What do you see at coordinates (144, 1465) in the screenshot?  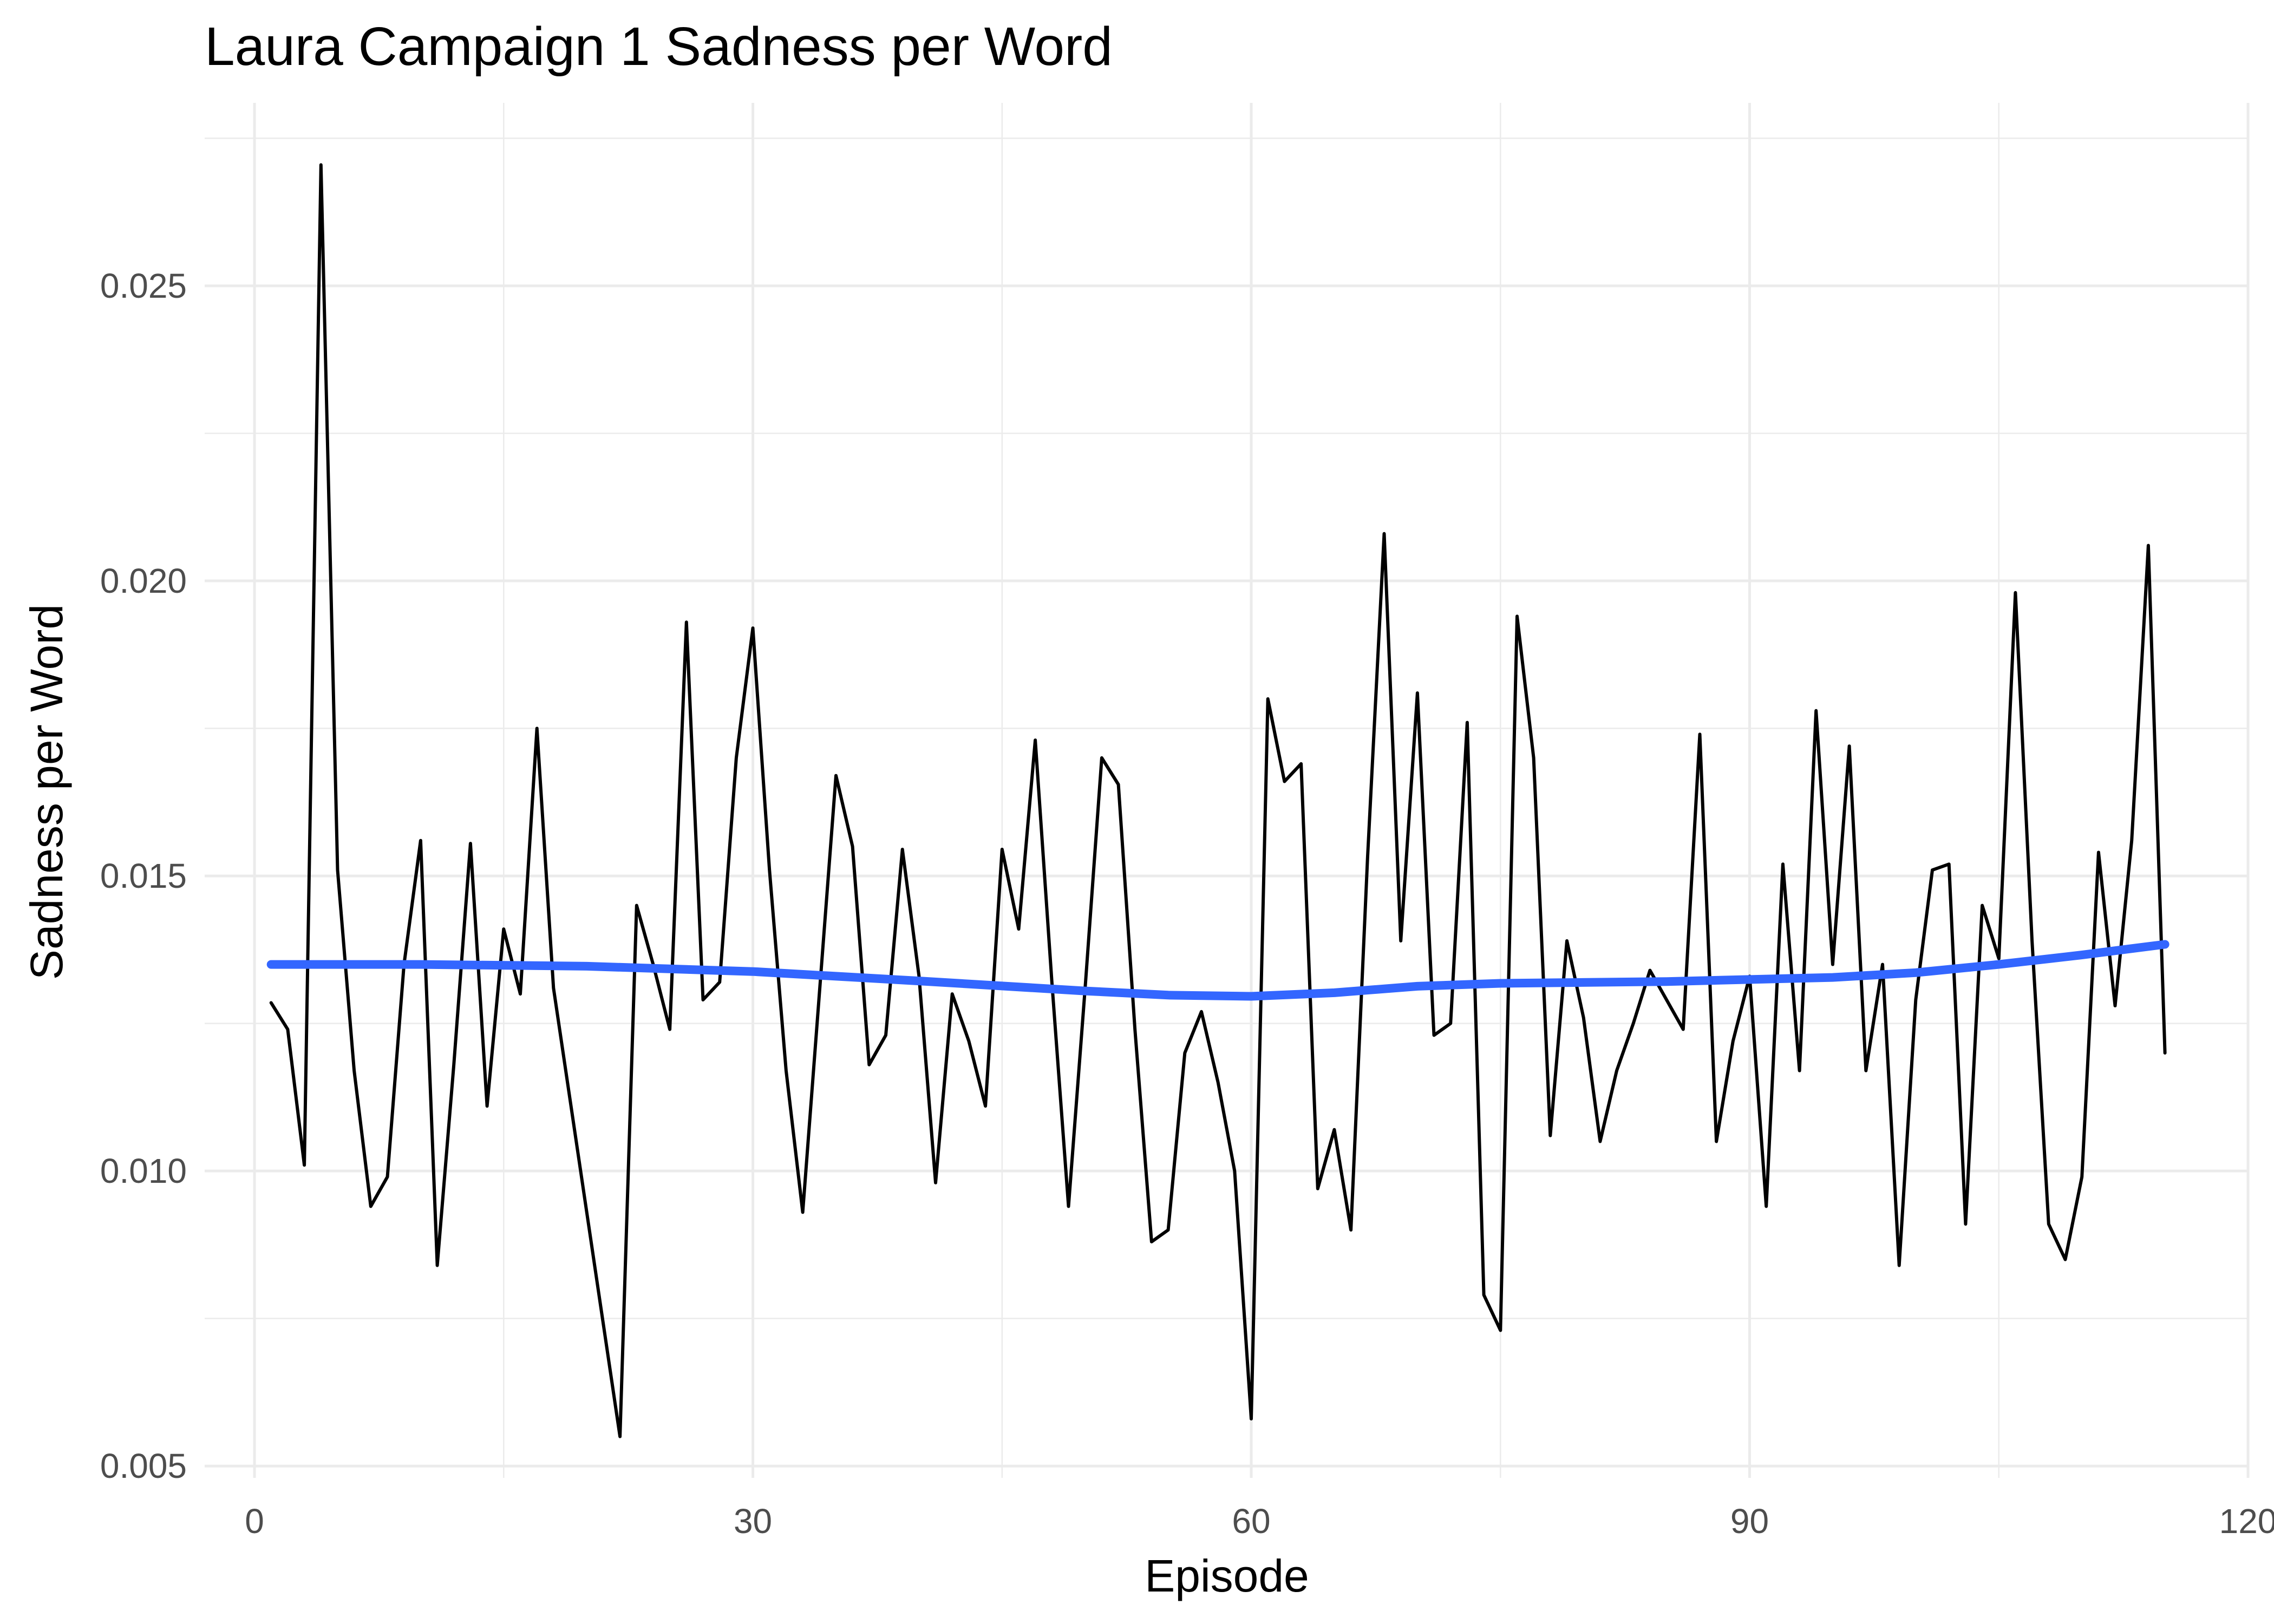 I see `y-tick-label: 0.005` at bounding box center [144, 1465].